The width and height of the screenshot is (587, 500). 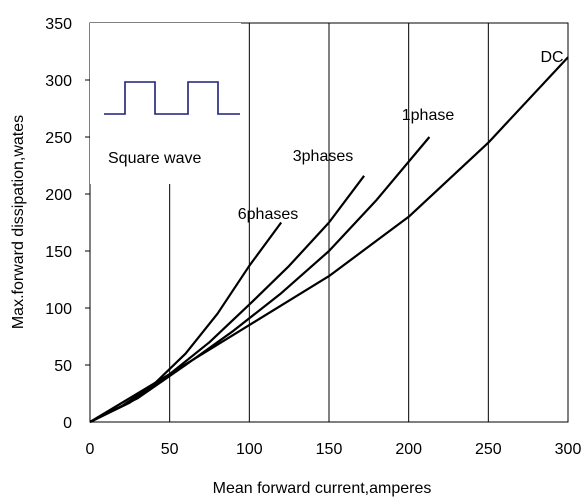 I want to click on y-tick-label: 350, so click(x=58, y=24).